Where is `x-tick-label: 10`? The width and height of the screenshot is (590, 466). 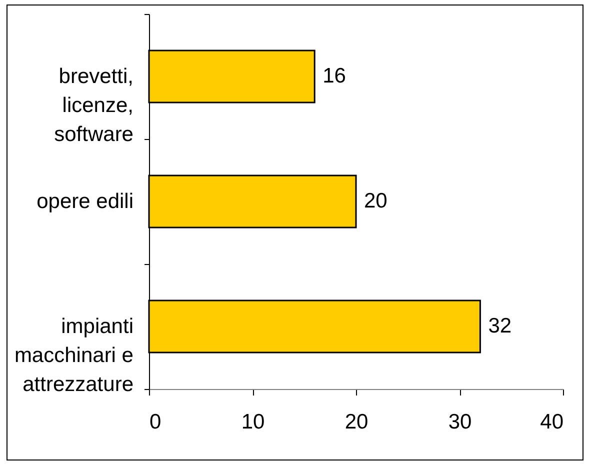 x-tick-label: 10 is located at coordinates (253, 422).